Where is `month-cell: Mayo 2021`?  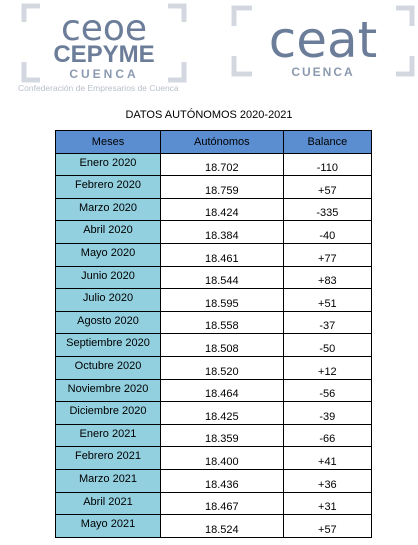 month-cell: Mayo 2021 is located at coordinates (108, 526).